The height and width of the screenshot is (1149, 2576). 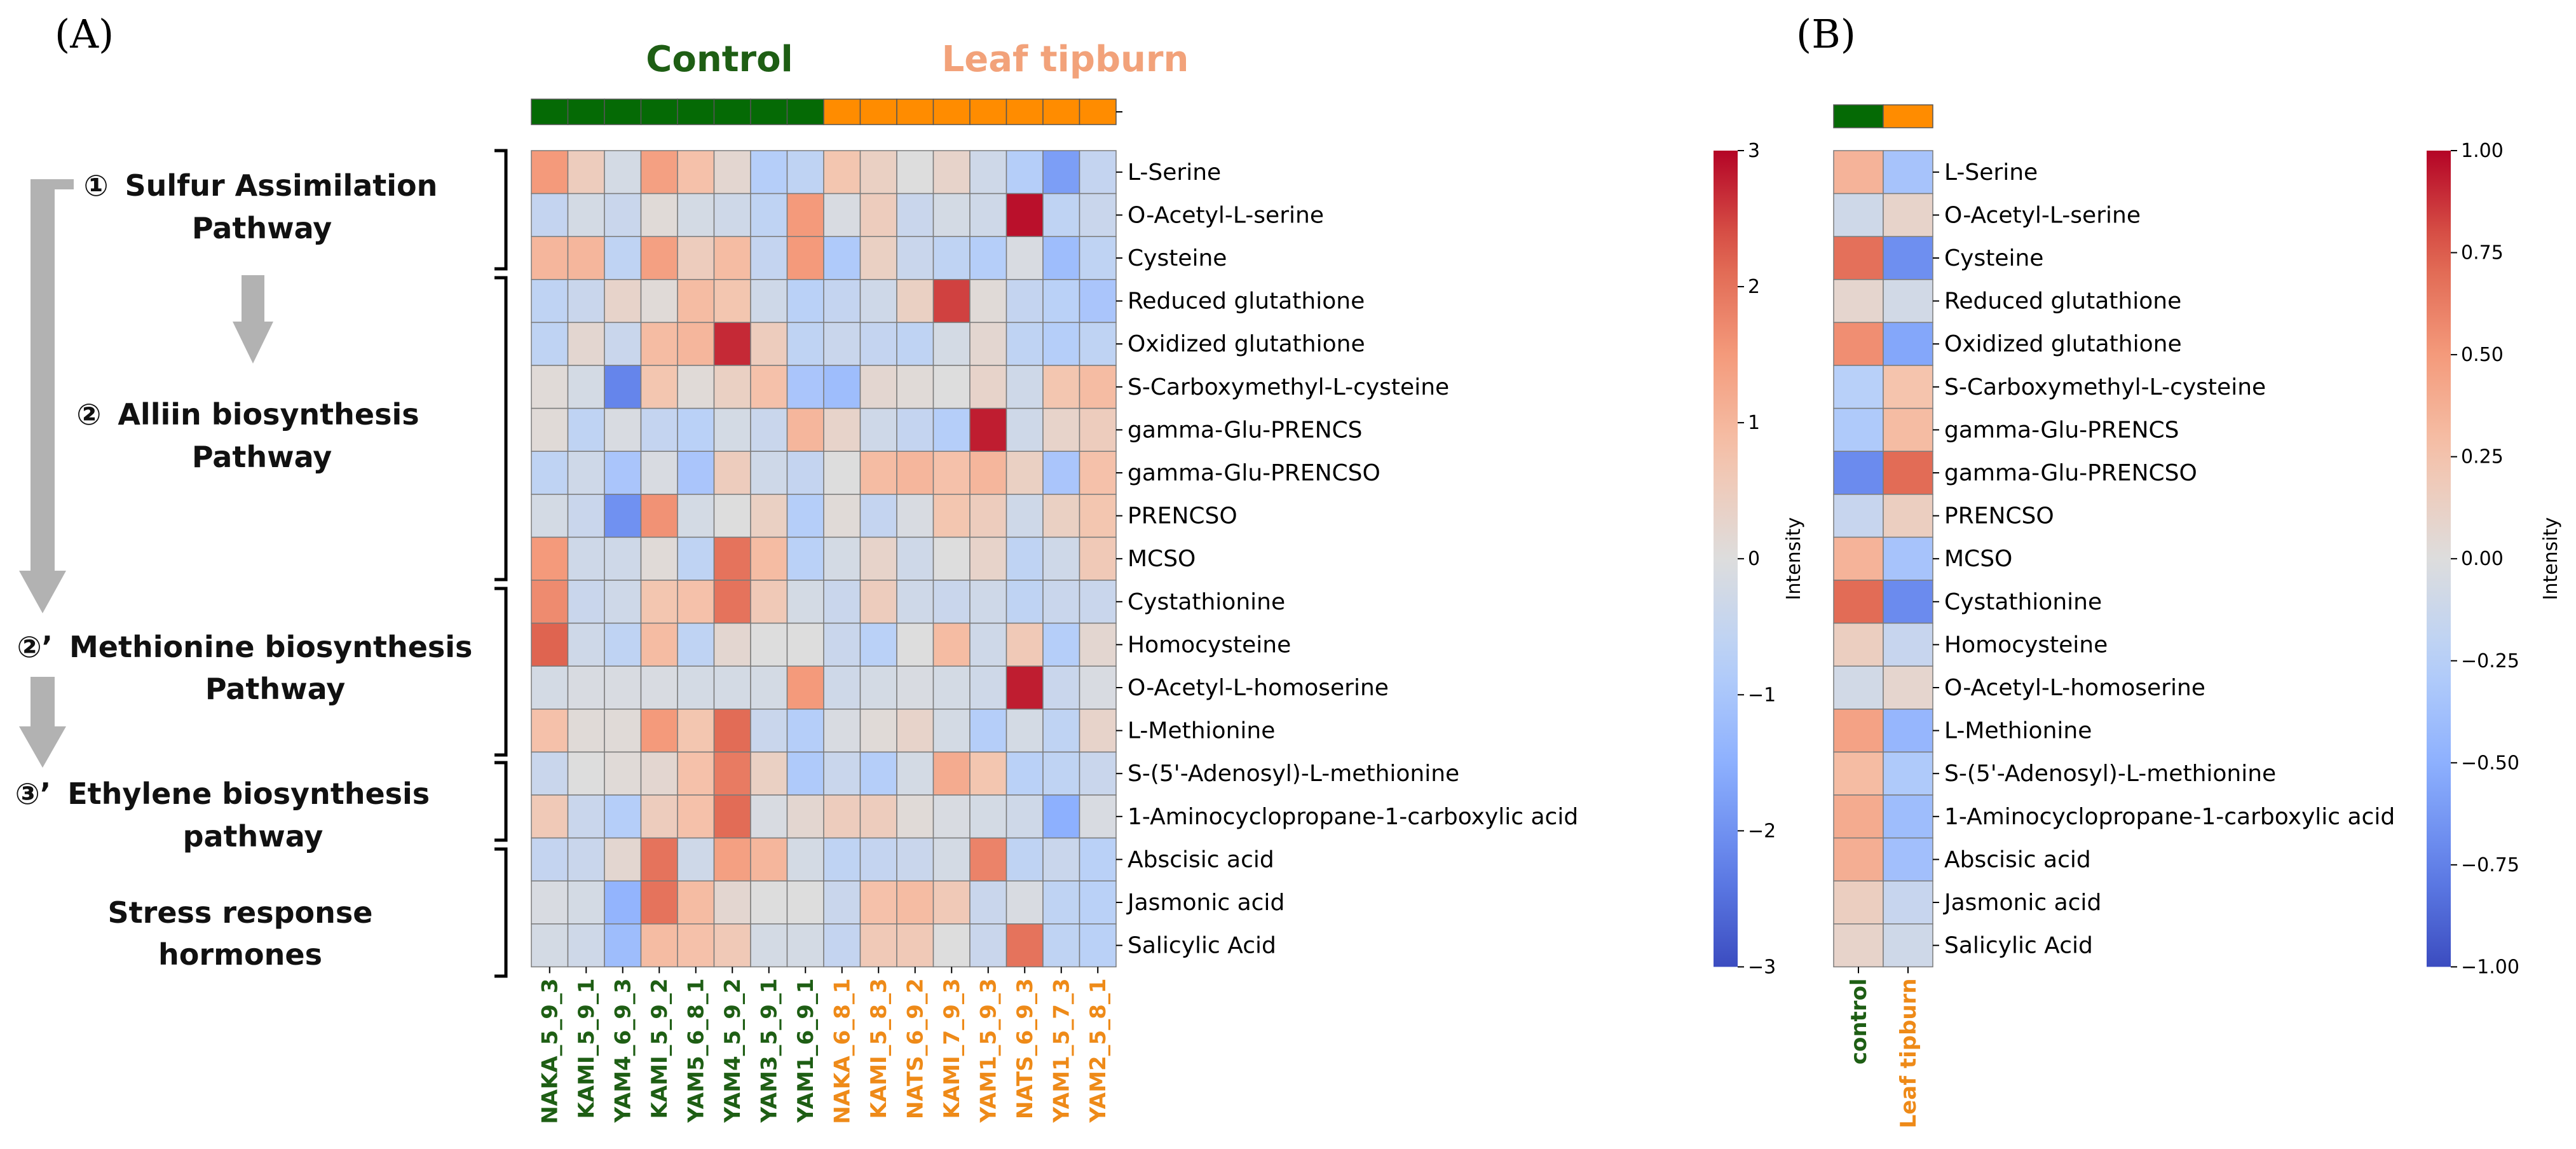 What do you see at coordinates (42, 592) in the screenshot?
I see `flow-arrow-main-head` at bounding box center [42, 592].